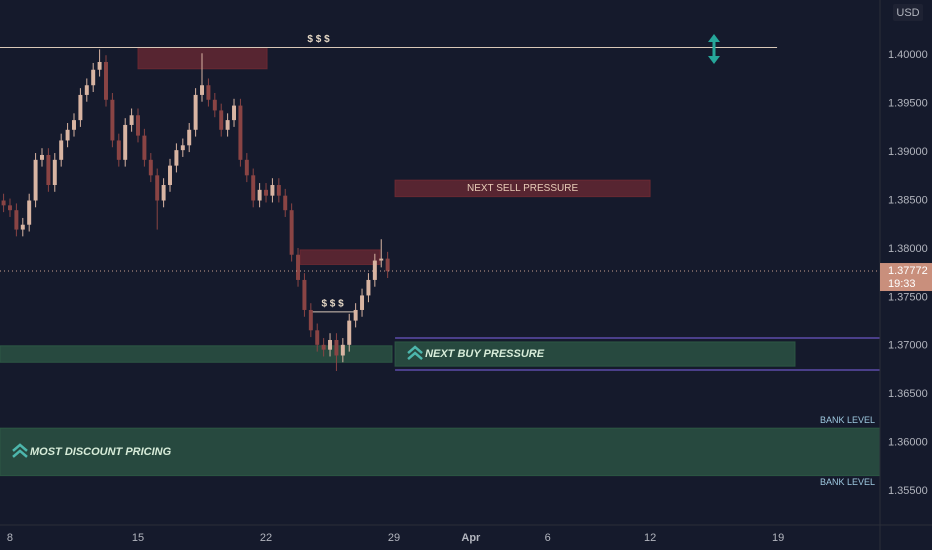 The image size is (932, 550). What do you see at coordinates (908, 346) in the screenshot?
I see `y-tick-label: 1.37000` at bounding box center [908, 346].